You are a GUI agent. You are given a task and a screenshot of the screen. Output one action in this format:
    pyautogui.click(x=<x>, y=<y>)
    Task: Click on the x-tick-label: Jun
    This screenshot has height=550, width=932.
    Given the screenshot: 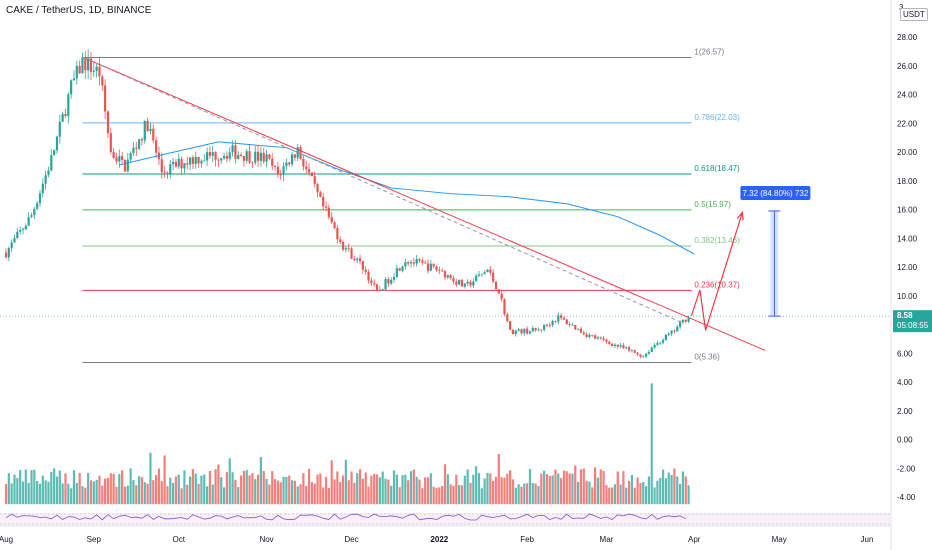 What is the action you would take?
    pyautogui.click(x=867, y=539)
    